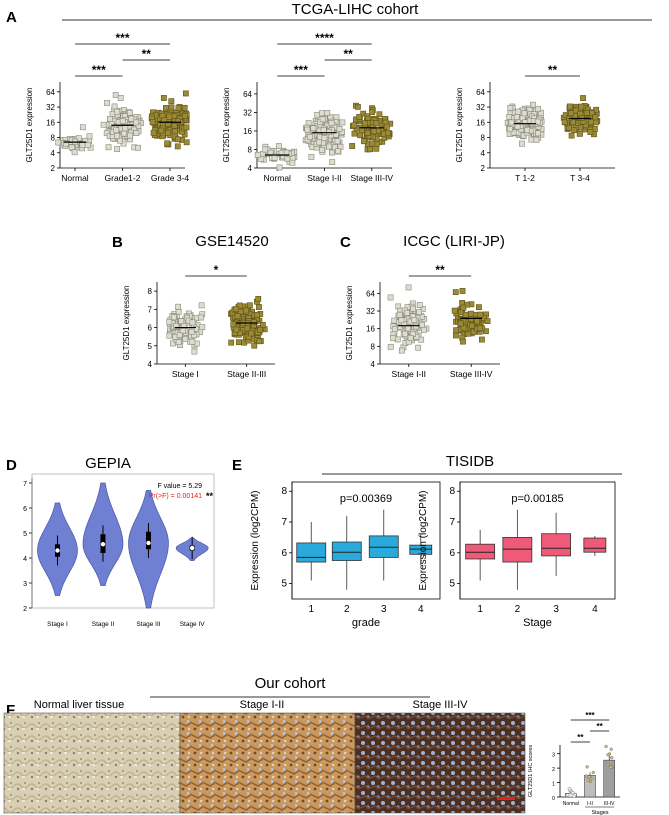 This screenshot has width=669, height=815. Describe the element at coordinates (471, 374) in the screenshot. I see `chart-c-xtick-label: Stage III-IV` at that location.